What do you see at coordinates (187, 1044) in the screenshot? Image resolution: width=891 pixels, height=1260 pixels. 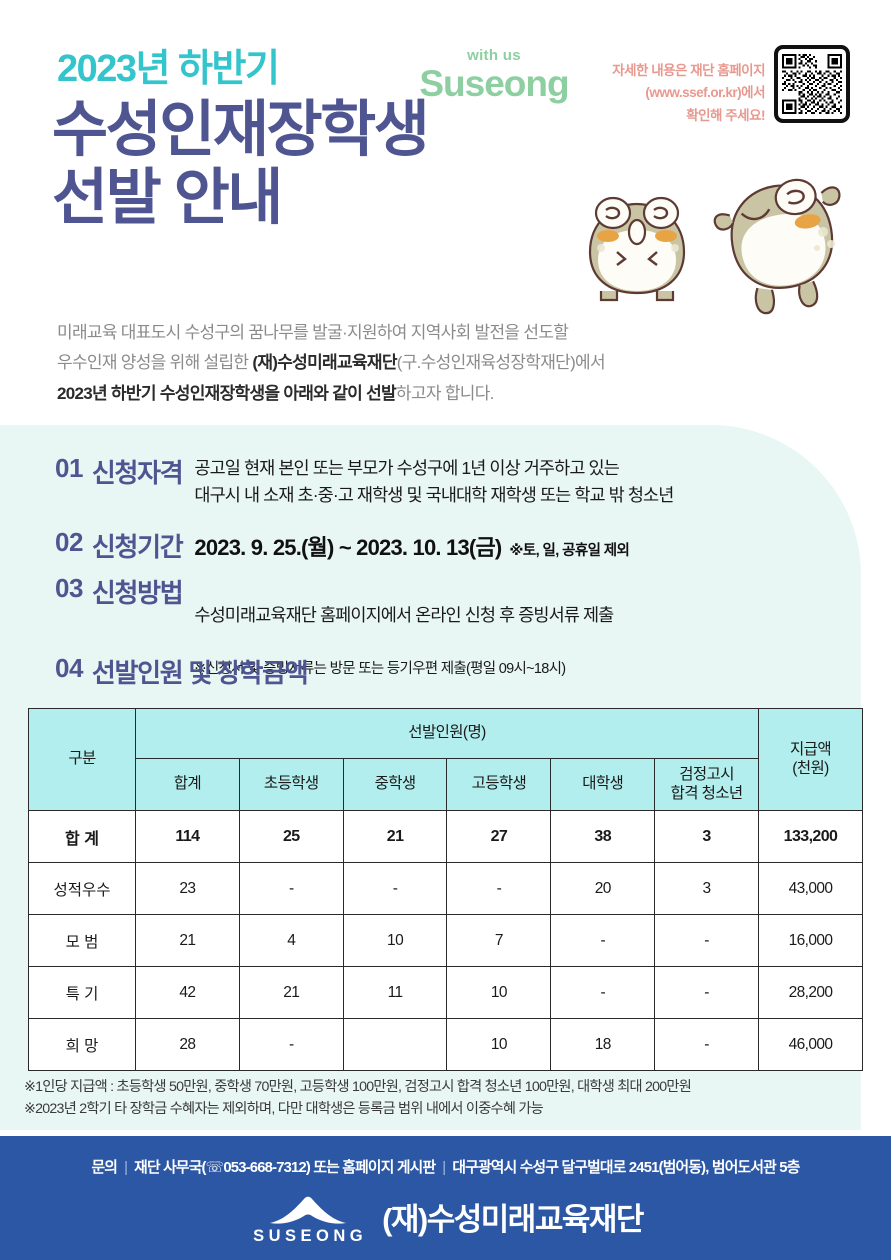 I see `cell-hope-sum: 28` at bounding box center [187, 1044].